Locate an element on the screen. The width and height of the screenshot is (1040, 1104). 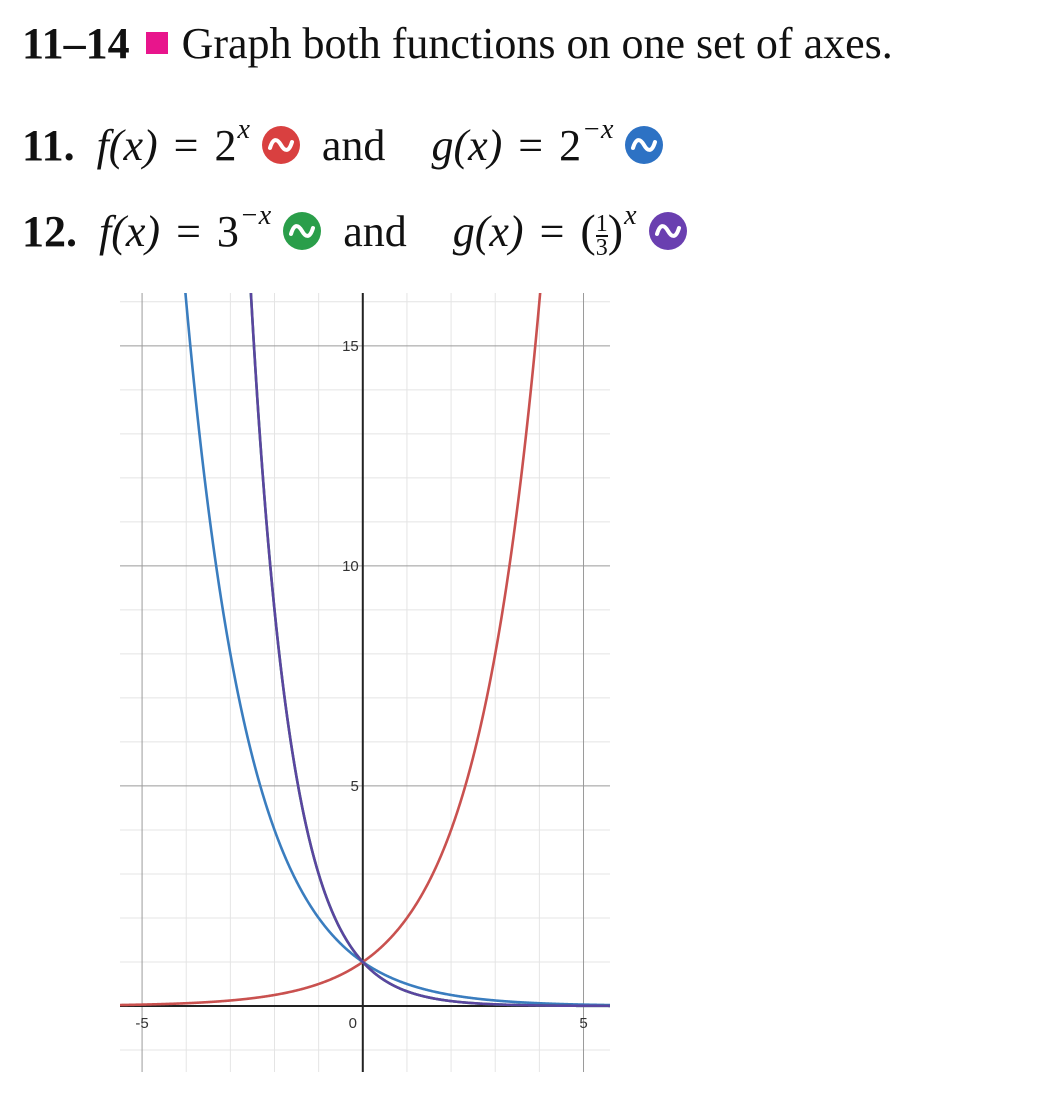
fraction-denominator: 3 is located at coordinates (601, 247).